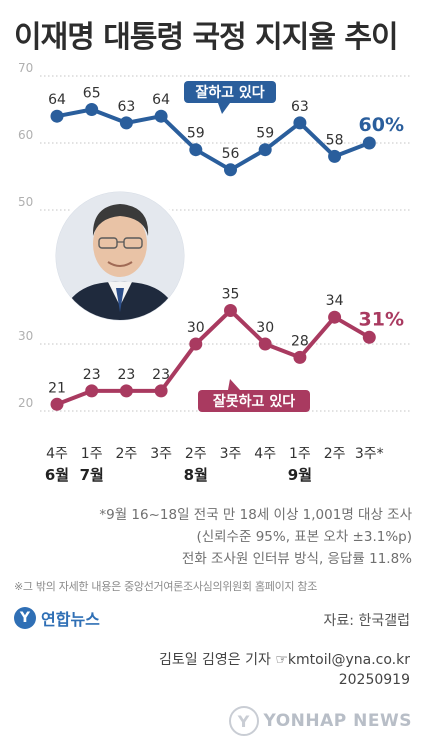 This screenshot has width=426, height=750. Describe the element at coordinates (381, 125) in the screenshot. I see `data-label: 60%` at that location.